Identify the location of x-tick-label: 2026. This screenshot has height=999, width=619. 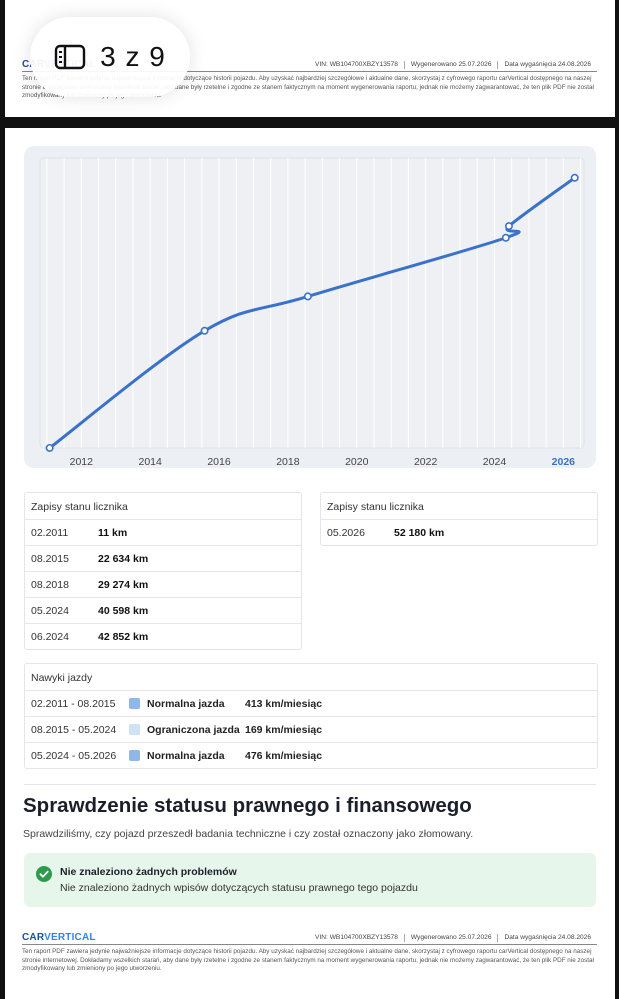
(564, 462).